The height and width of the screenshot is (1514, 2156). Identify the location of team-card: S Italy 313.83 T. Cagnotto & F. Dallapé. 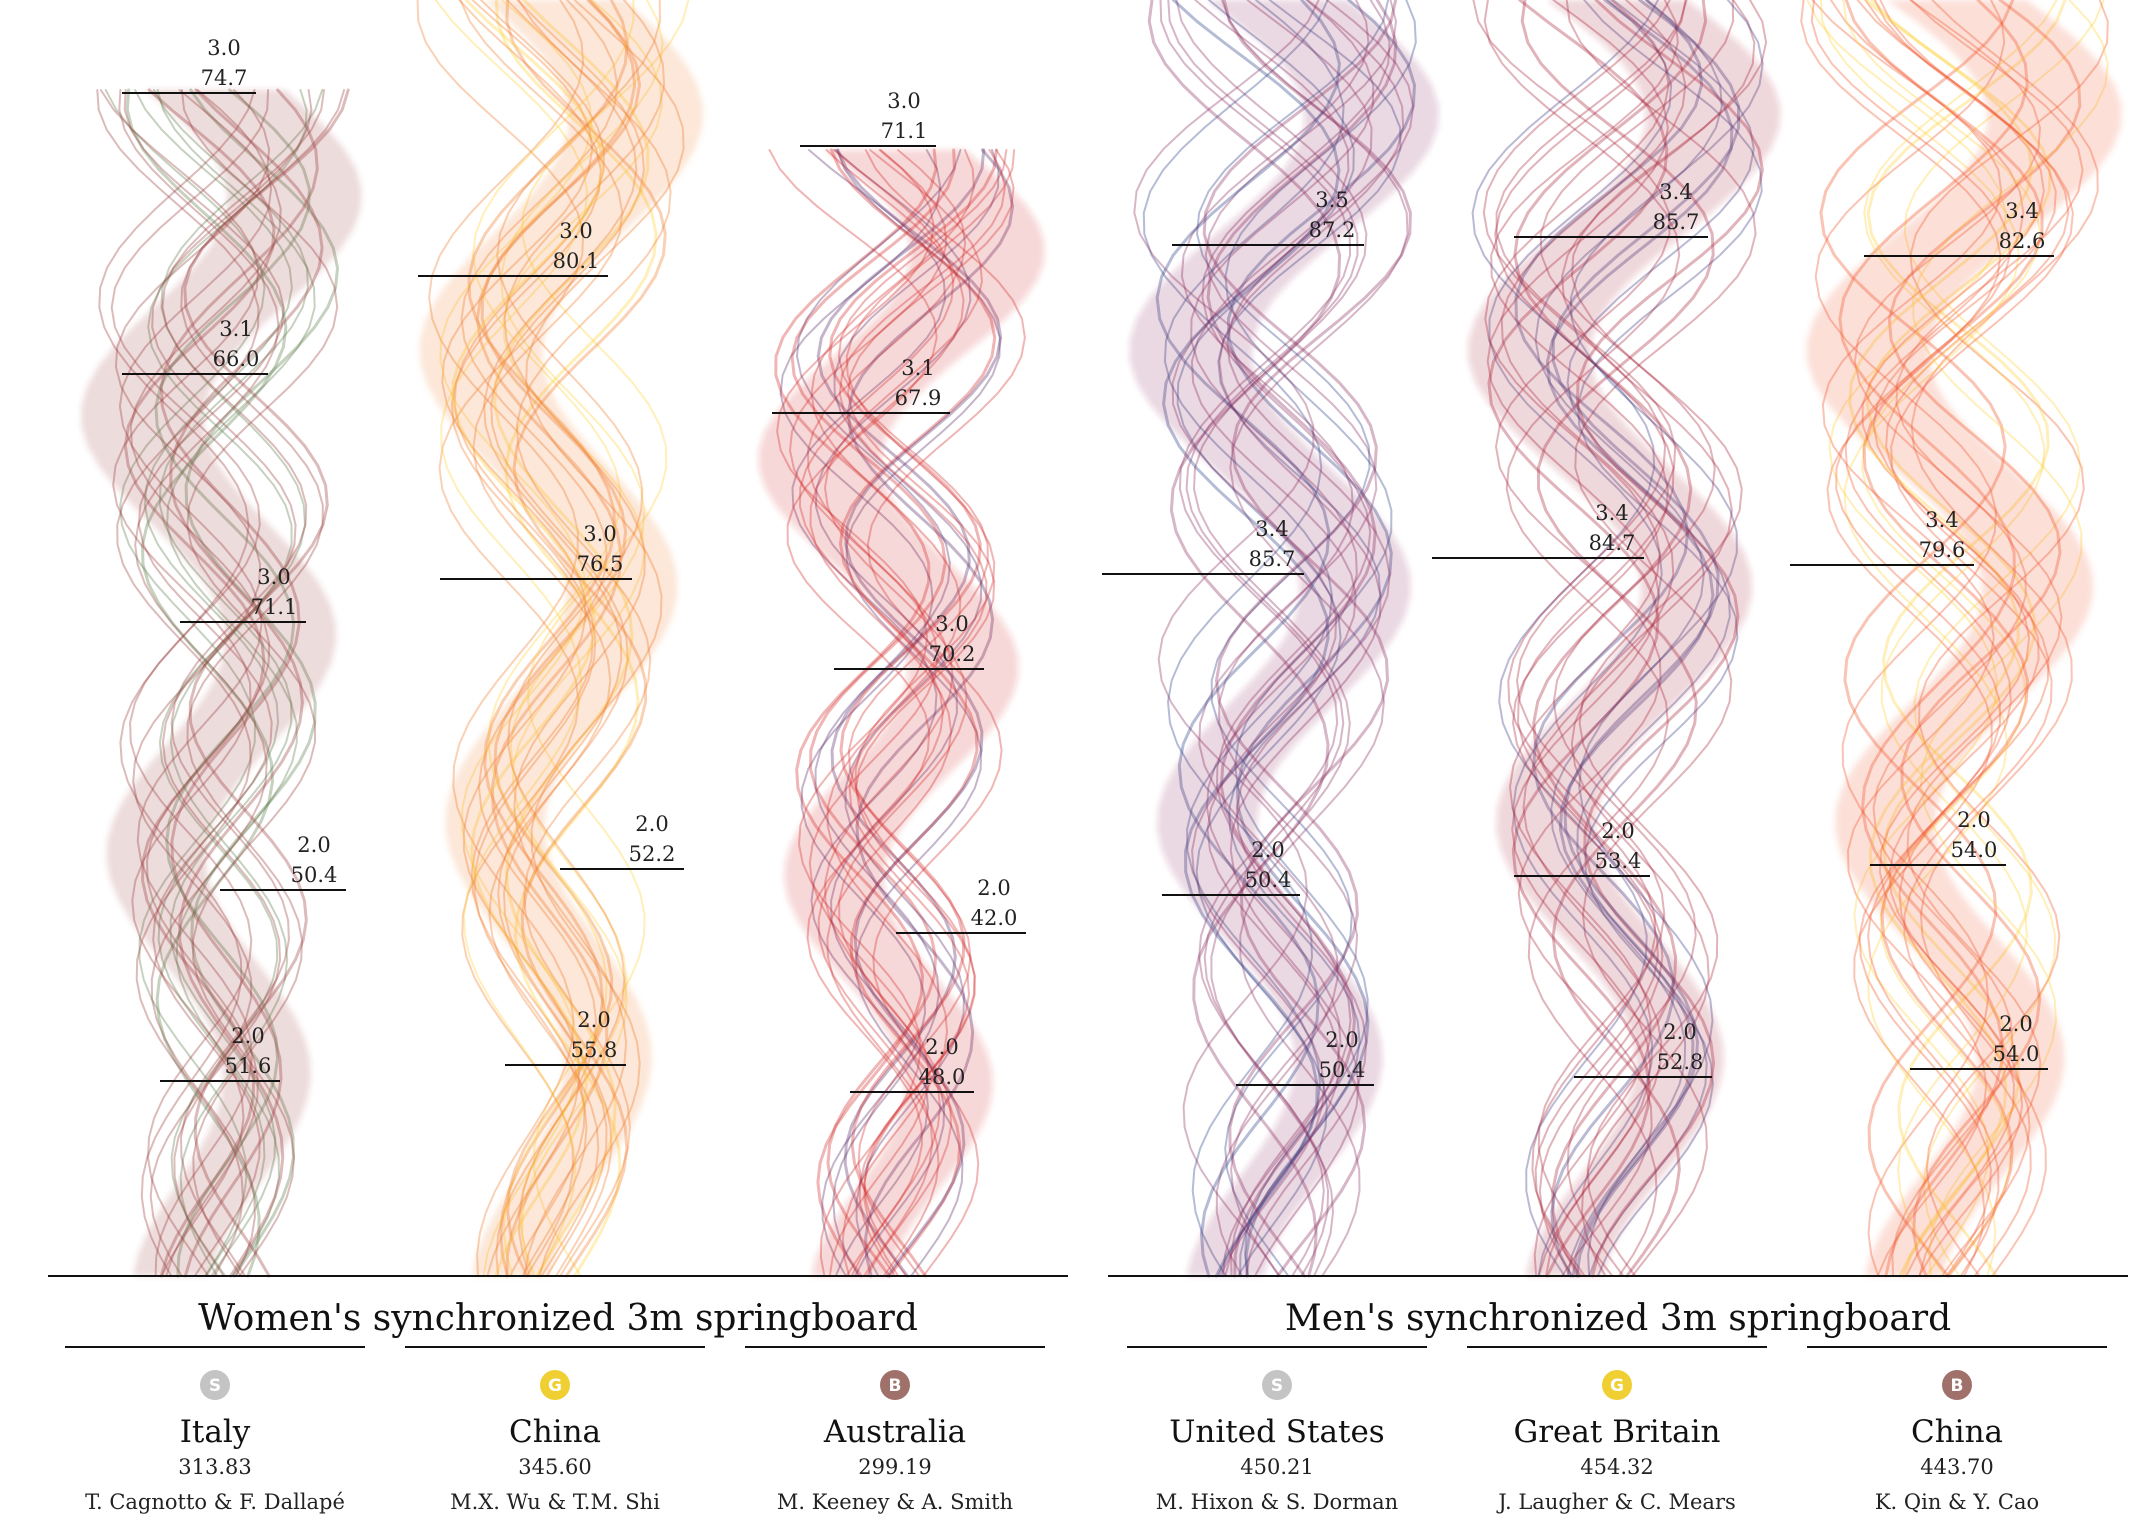
(215, 1430).